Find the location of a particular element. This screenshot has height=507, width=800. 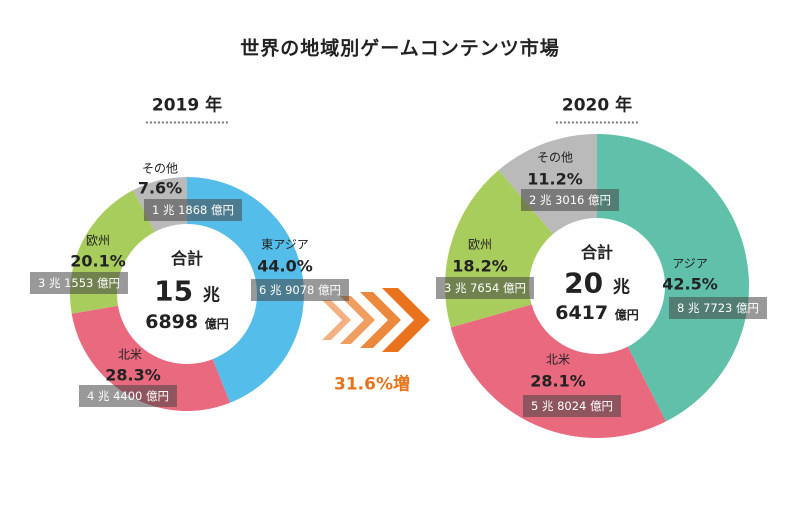

label-2019-other: その他 is located at coordinates (160, 168).